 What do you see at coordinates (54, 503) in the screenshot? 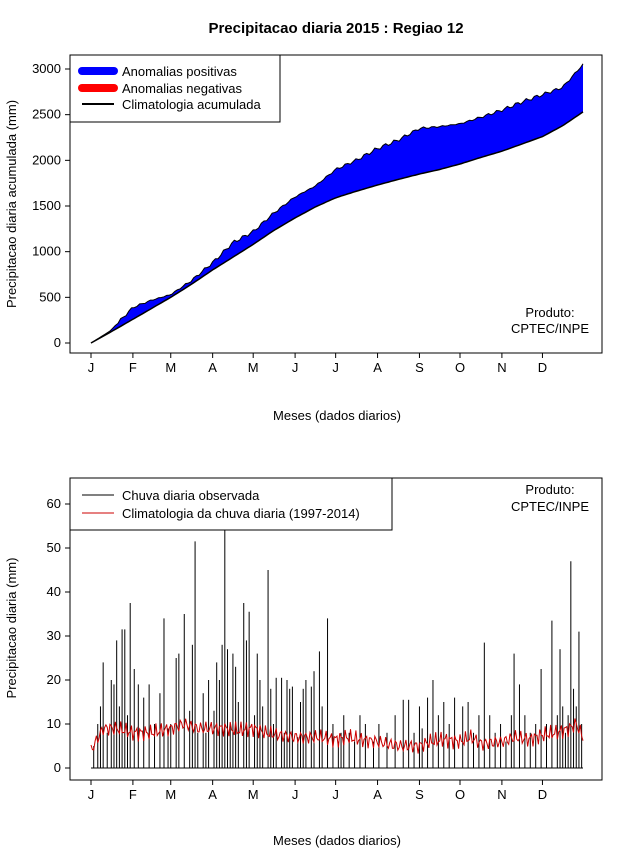
I see `y-tick-label: 60` at bounding box center [54, 503].